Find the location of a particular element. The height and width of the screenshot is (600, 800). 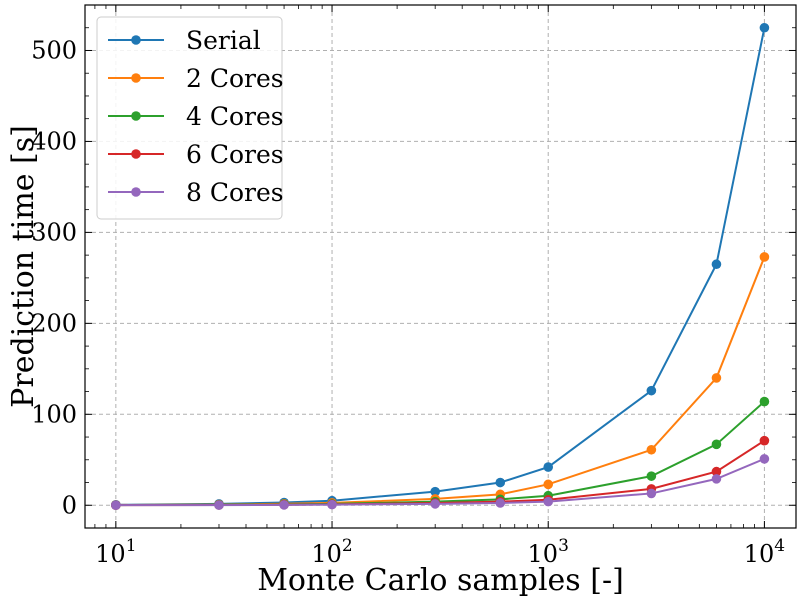

x-axis-label: Monte Carlo samples [-] is located at coordinates (440, 580).